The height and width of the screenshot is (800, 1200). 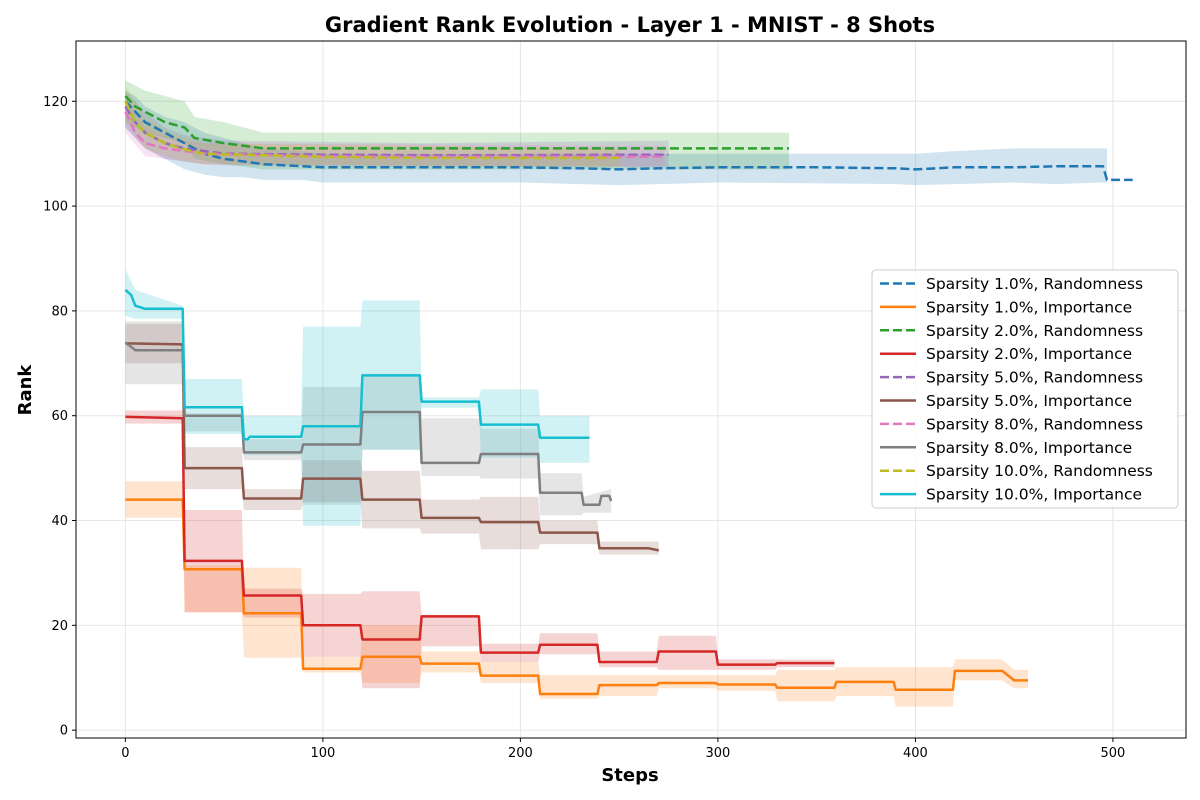 I want to click on legend-label: Sparsity 10.0%, Randomness, so click(x=1039, y=471).